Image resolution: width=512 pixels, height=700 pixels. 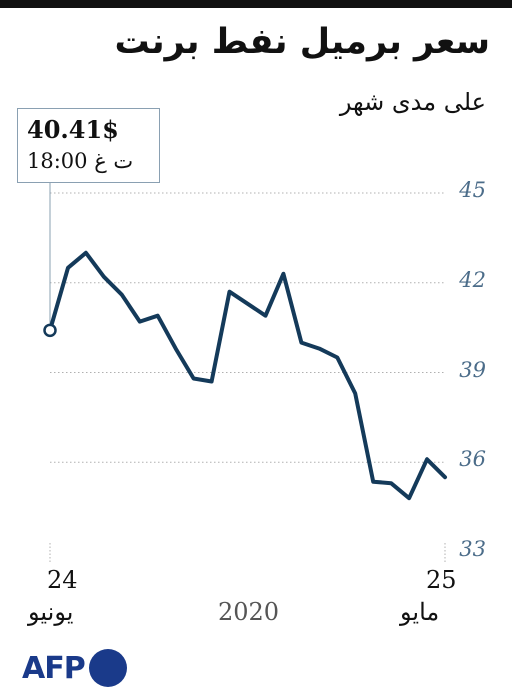 I want to click on x-label-end-month: مايو, so click(x=420, y=612).